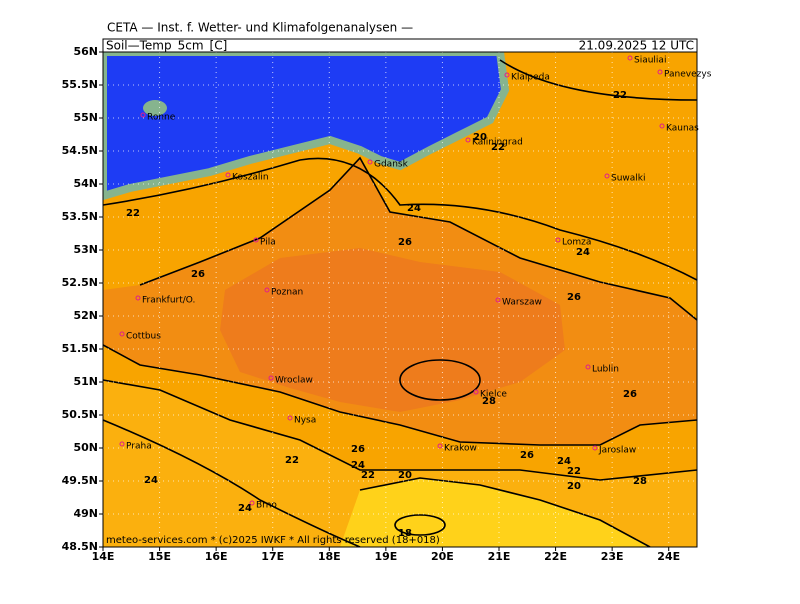 The height and width of the screenshot is (604, 800). I want to click on city-label: Wroclaw, so click(294, 381).